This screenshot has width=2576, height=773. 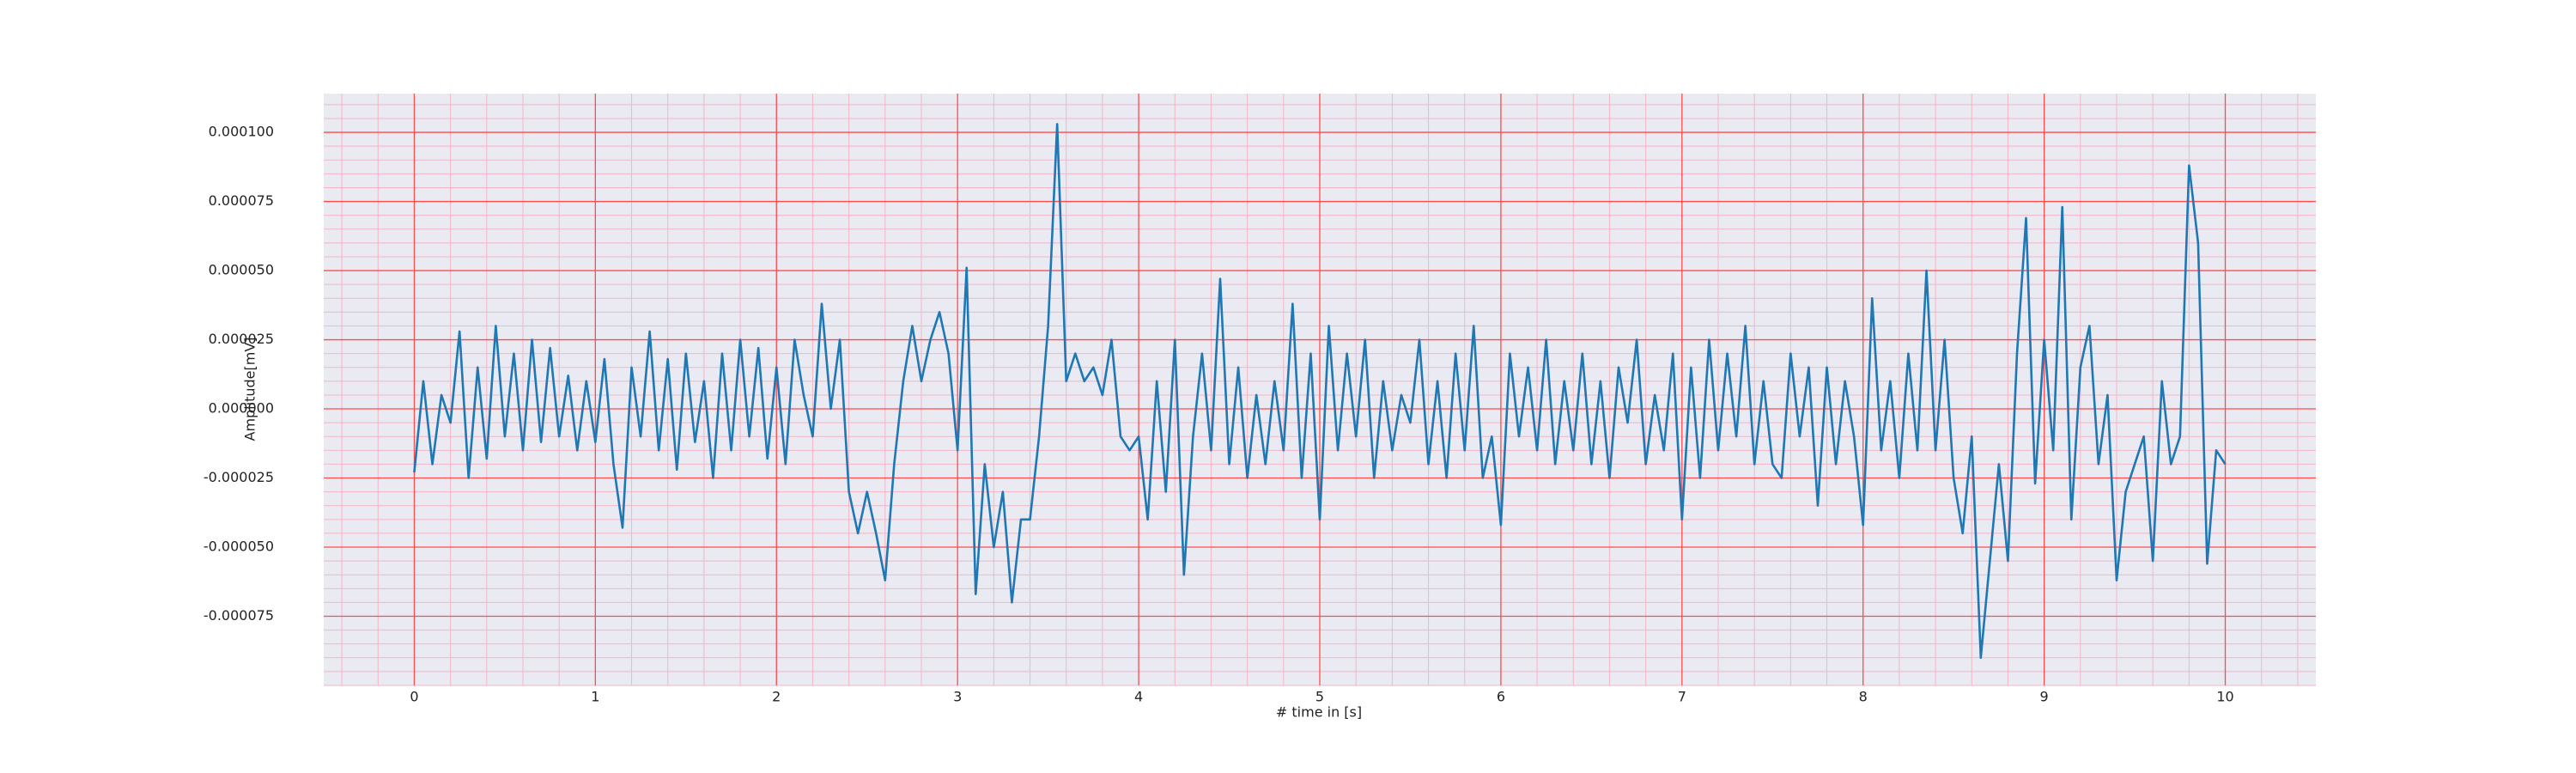 I want to click on y-tick-label: -0.000050, so click(x=239, y=547).